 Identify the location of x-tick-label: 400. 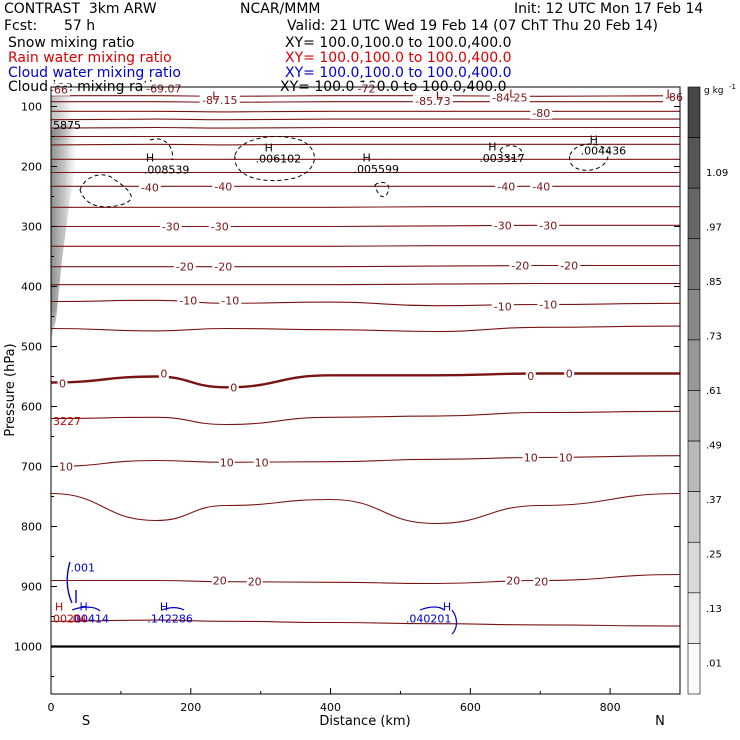
(330, 707).